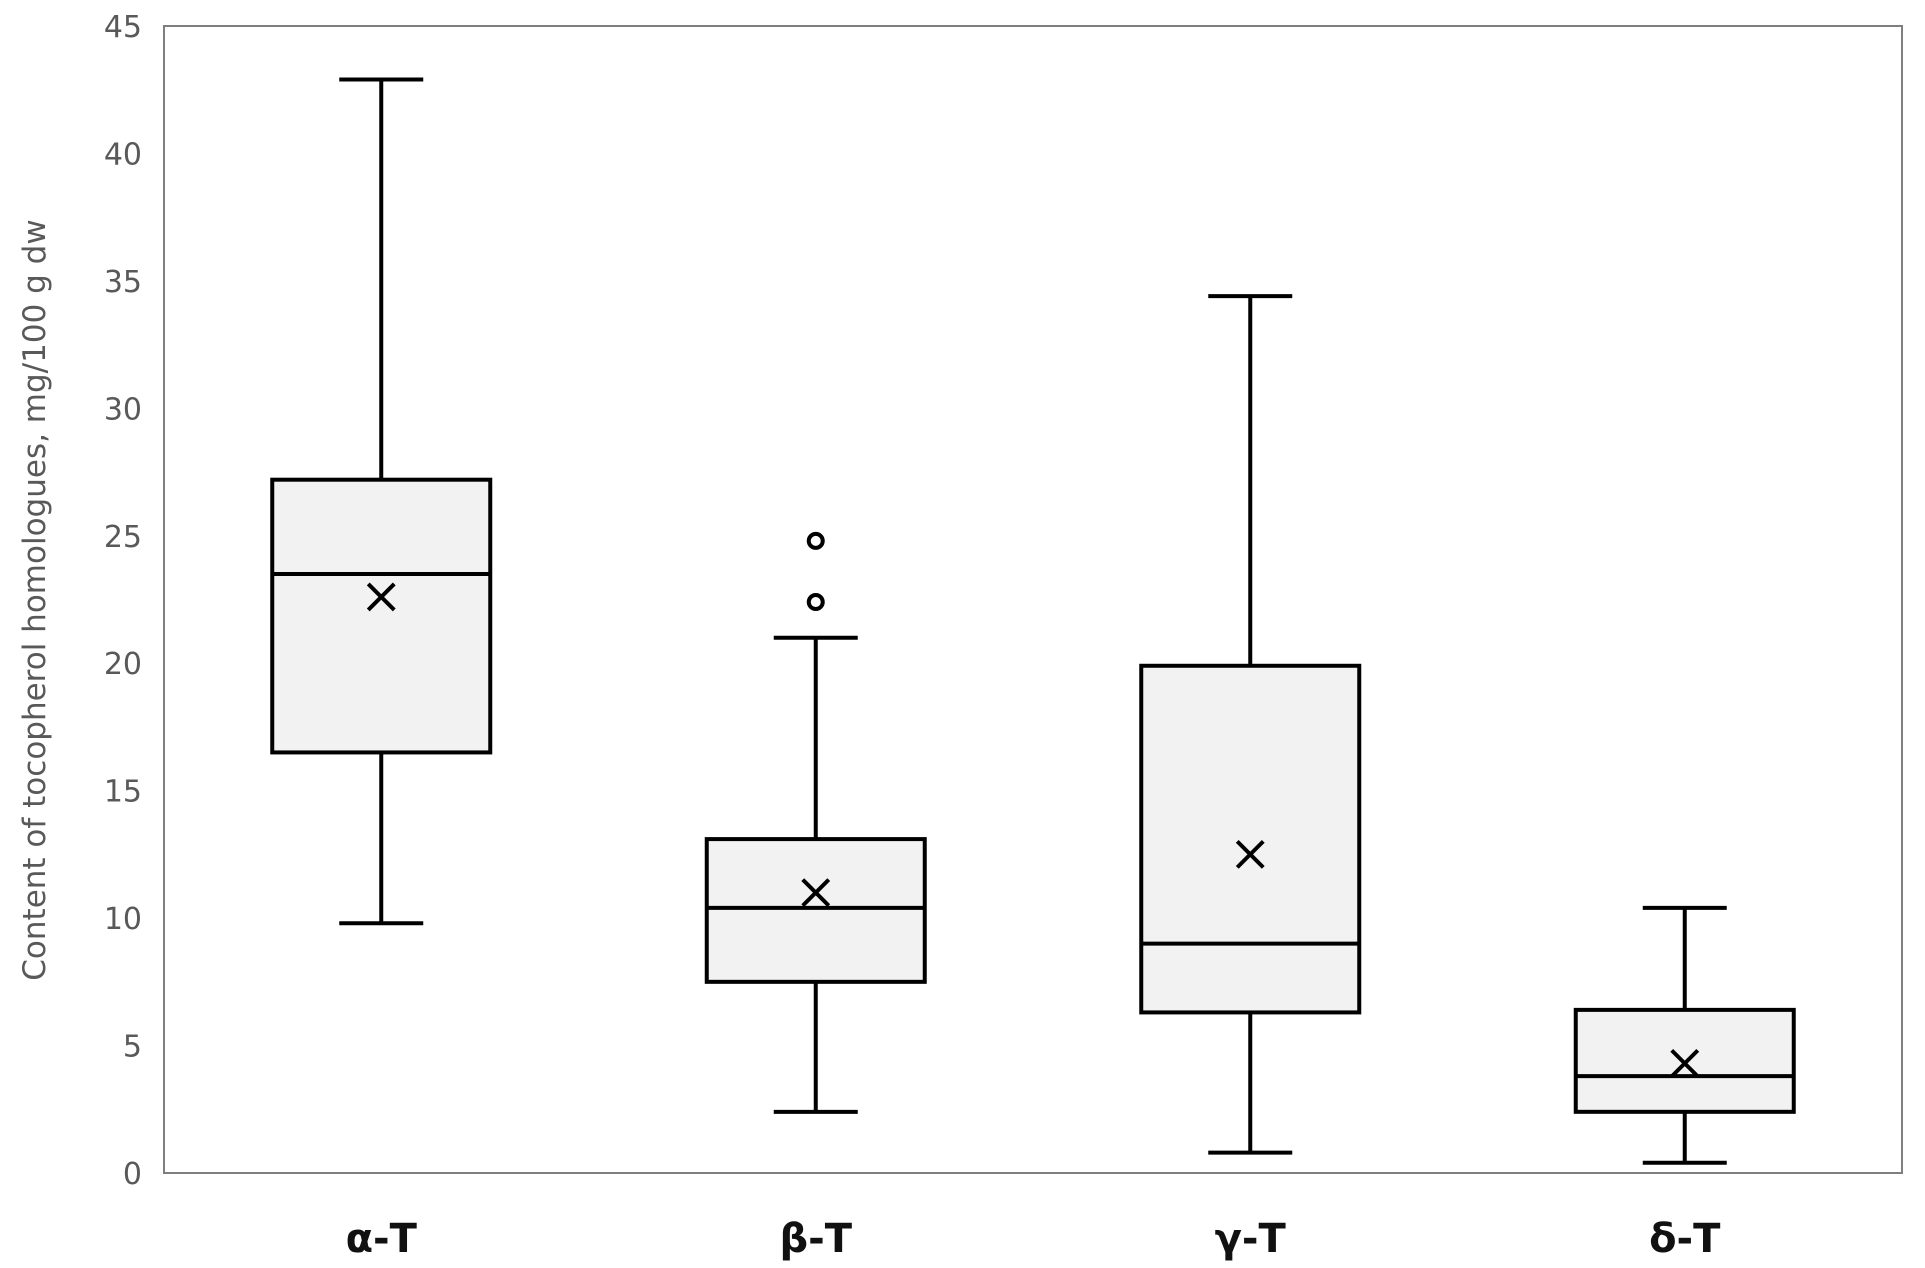  I want to click on y-tick-label: 40, so click(123, 154).